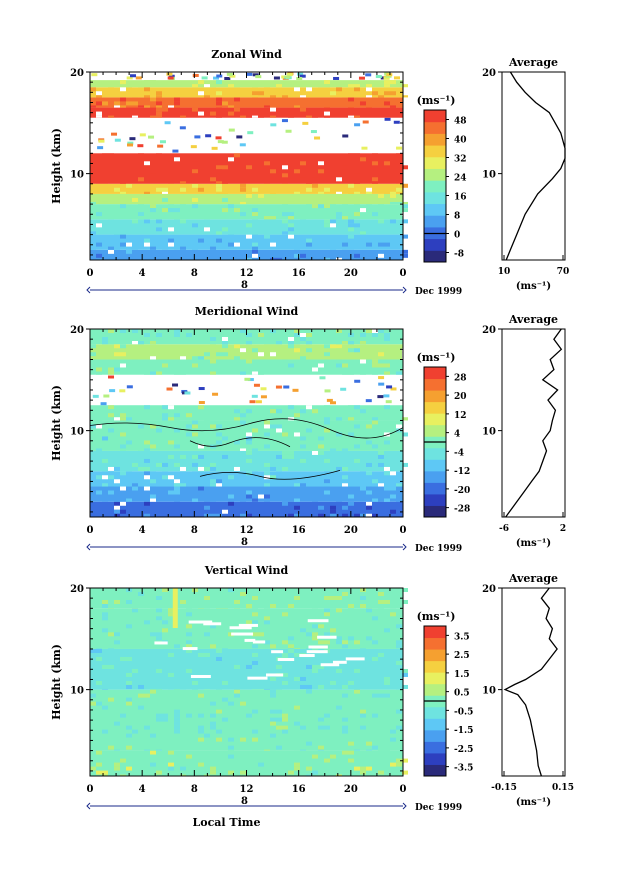  I want to click on average-y-tick-label: 10, so click(489, 175).